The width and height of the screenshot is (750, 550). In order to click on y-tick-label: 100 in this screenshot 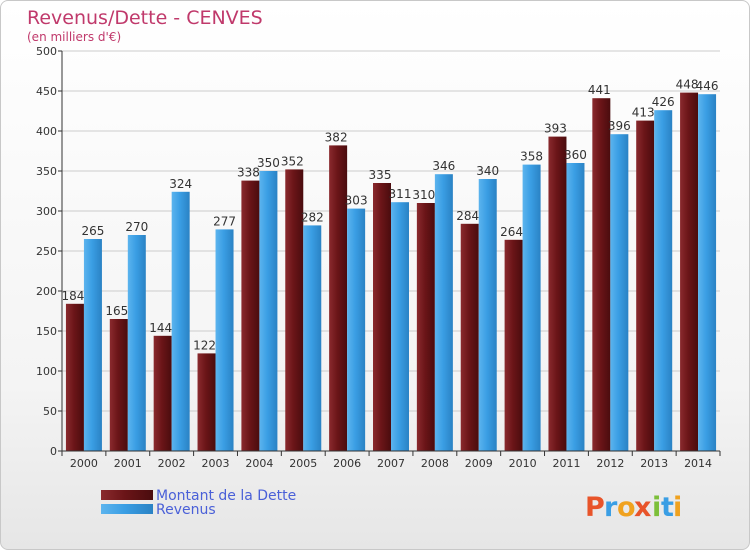, I will do `click(46, 371)`.